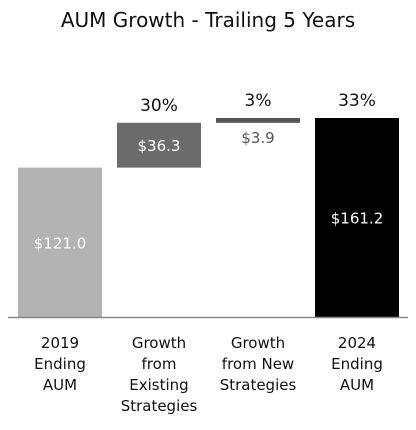 The height and width of the screenshot is (430, 416). What do you see at coordinates (357, 343) in the screenshot?
I see `category-label-line: 2024` at bounding box center [357, 343].